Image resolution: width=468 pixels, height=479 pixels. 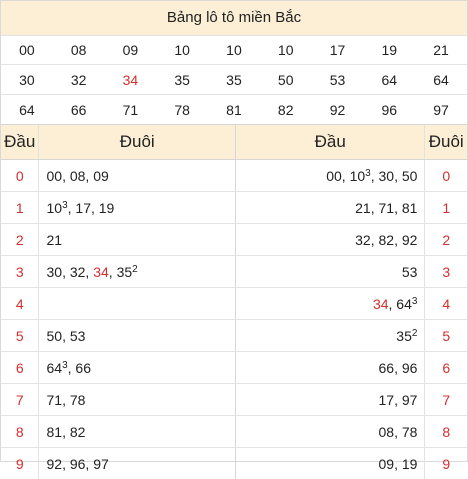 I want to click on number-cell: 09, so click(x=131, y=50).